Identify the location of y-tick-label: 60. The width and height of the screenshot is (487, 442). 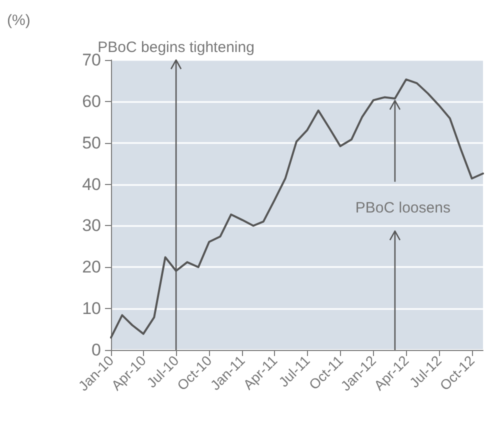
(91, 101).